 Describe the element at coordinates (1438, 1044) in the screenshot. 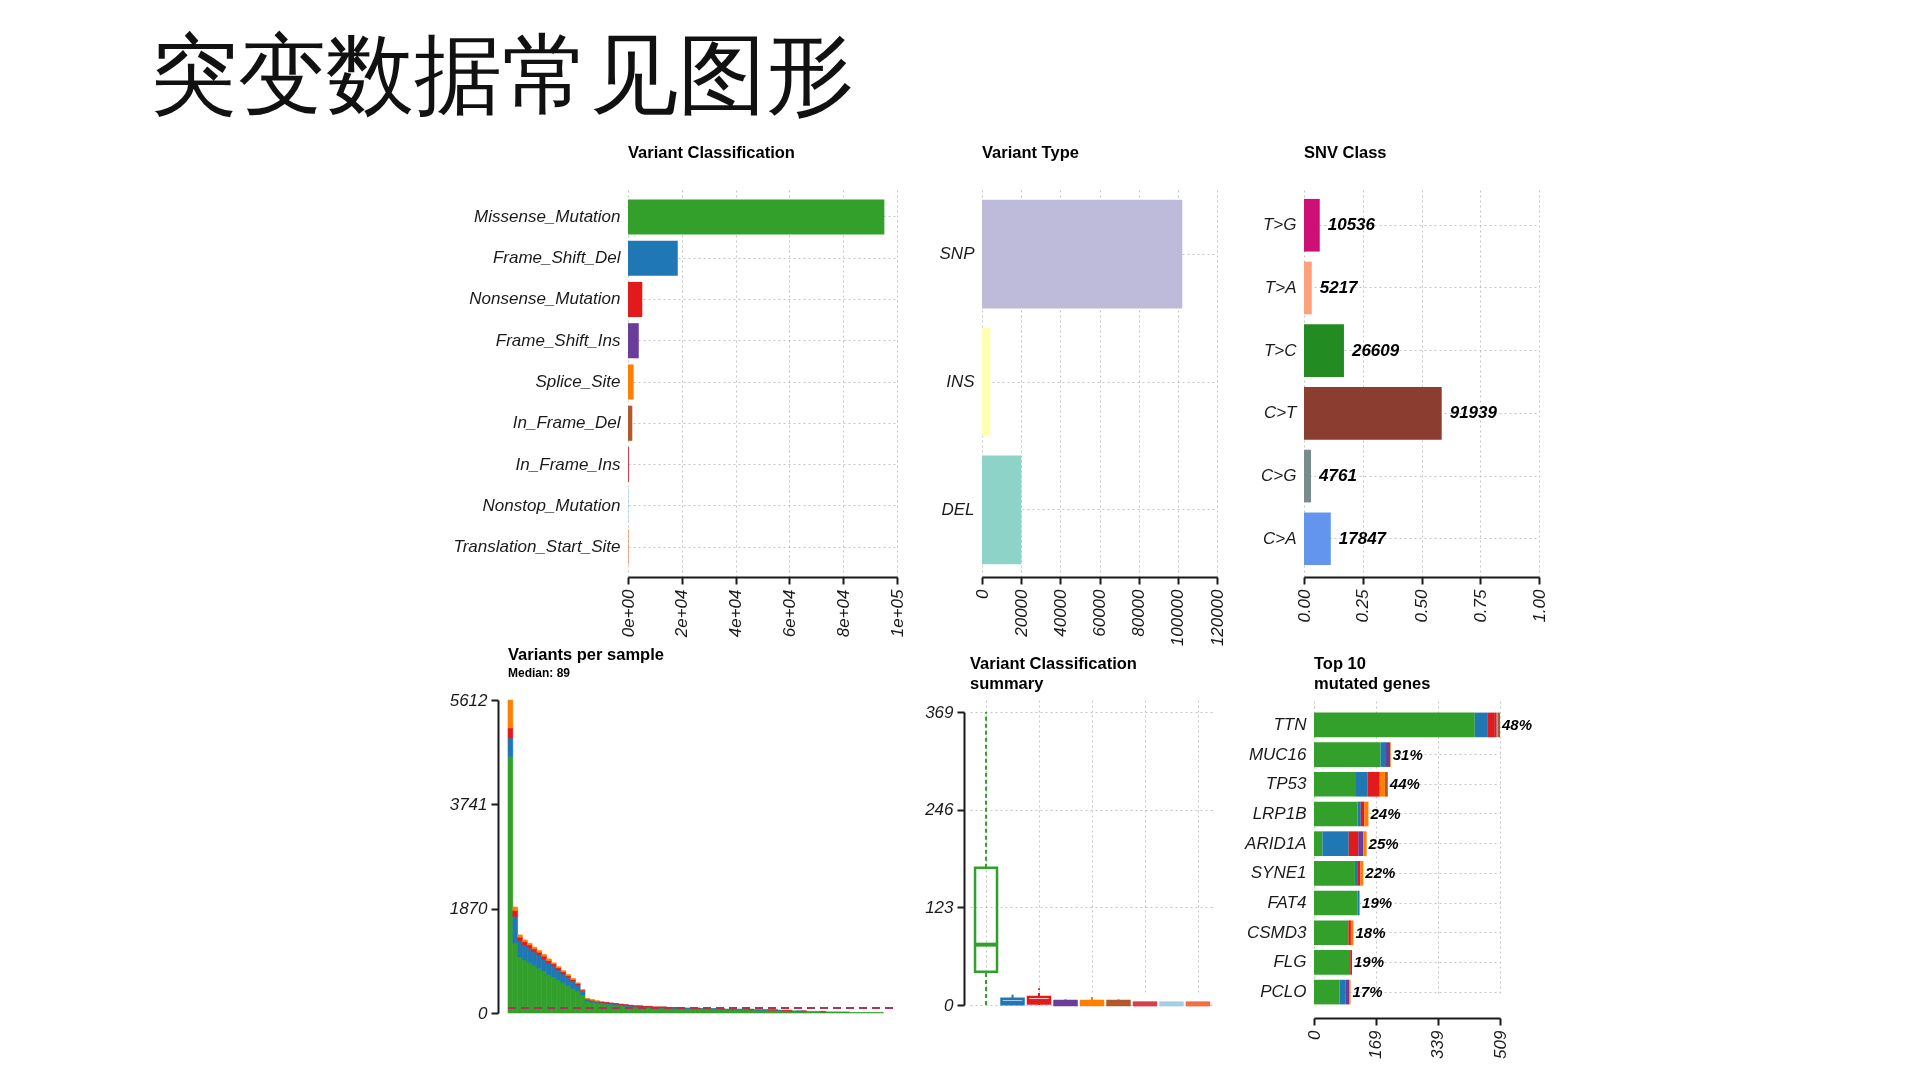

I see `x-tick-label: 339` at that location.